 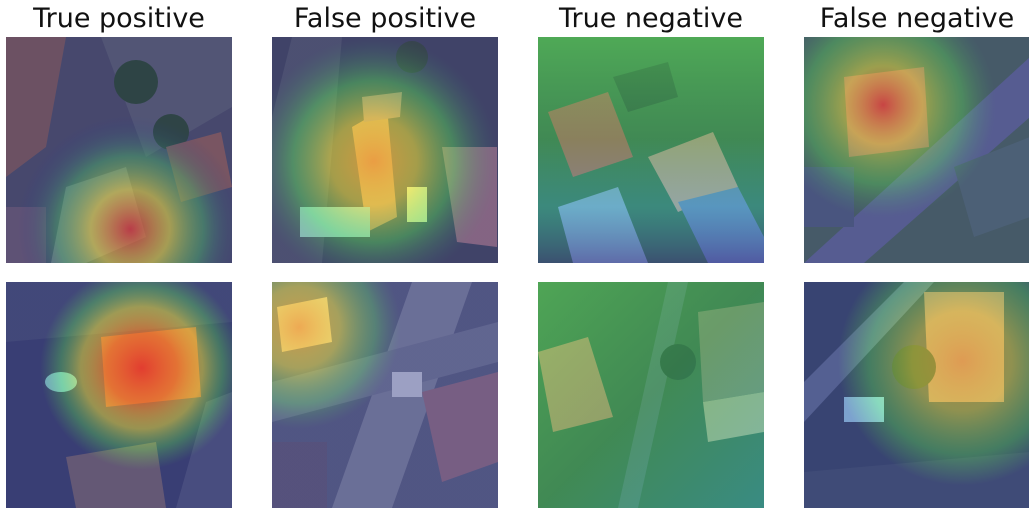 I want to click on column-title-true-positive: True positive, so click(x=119, y=18).